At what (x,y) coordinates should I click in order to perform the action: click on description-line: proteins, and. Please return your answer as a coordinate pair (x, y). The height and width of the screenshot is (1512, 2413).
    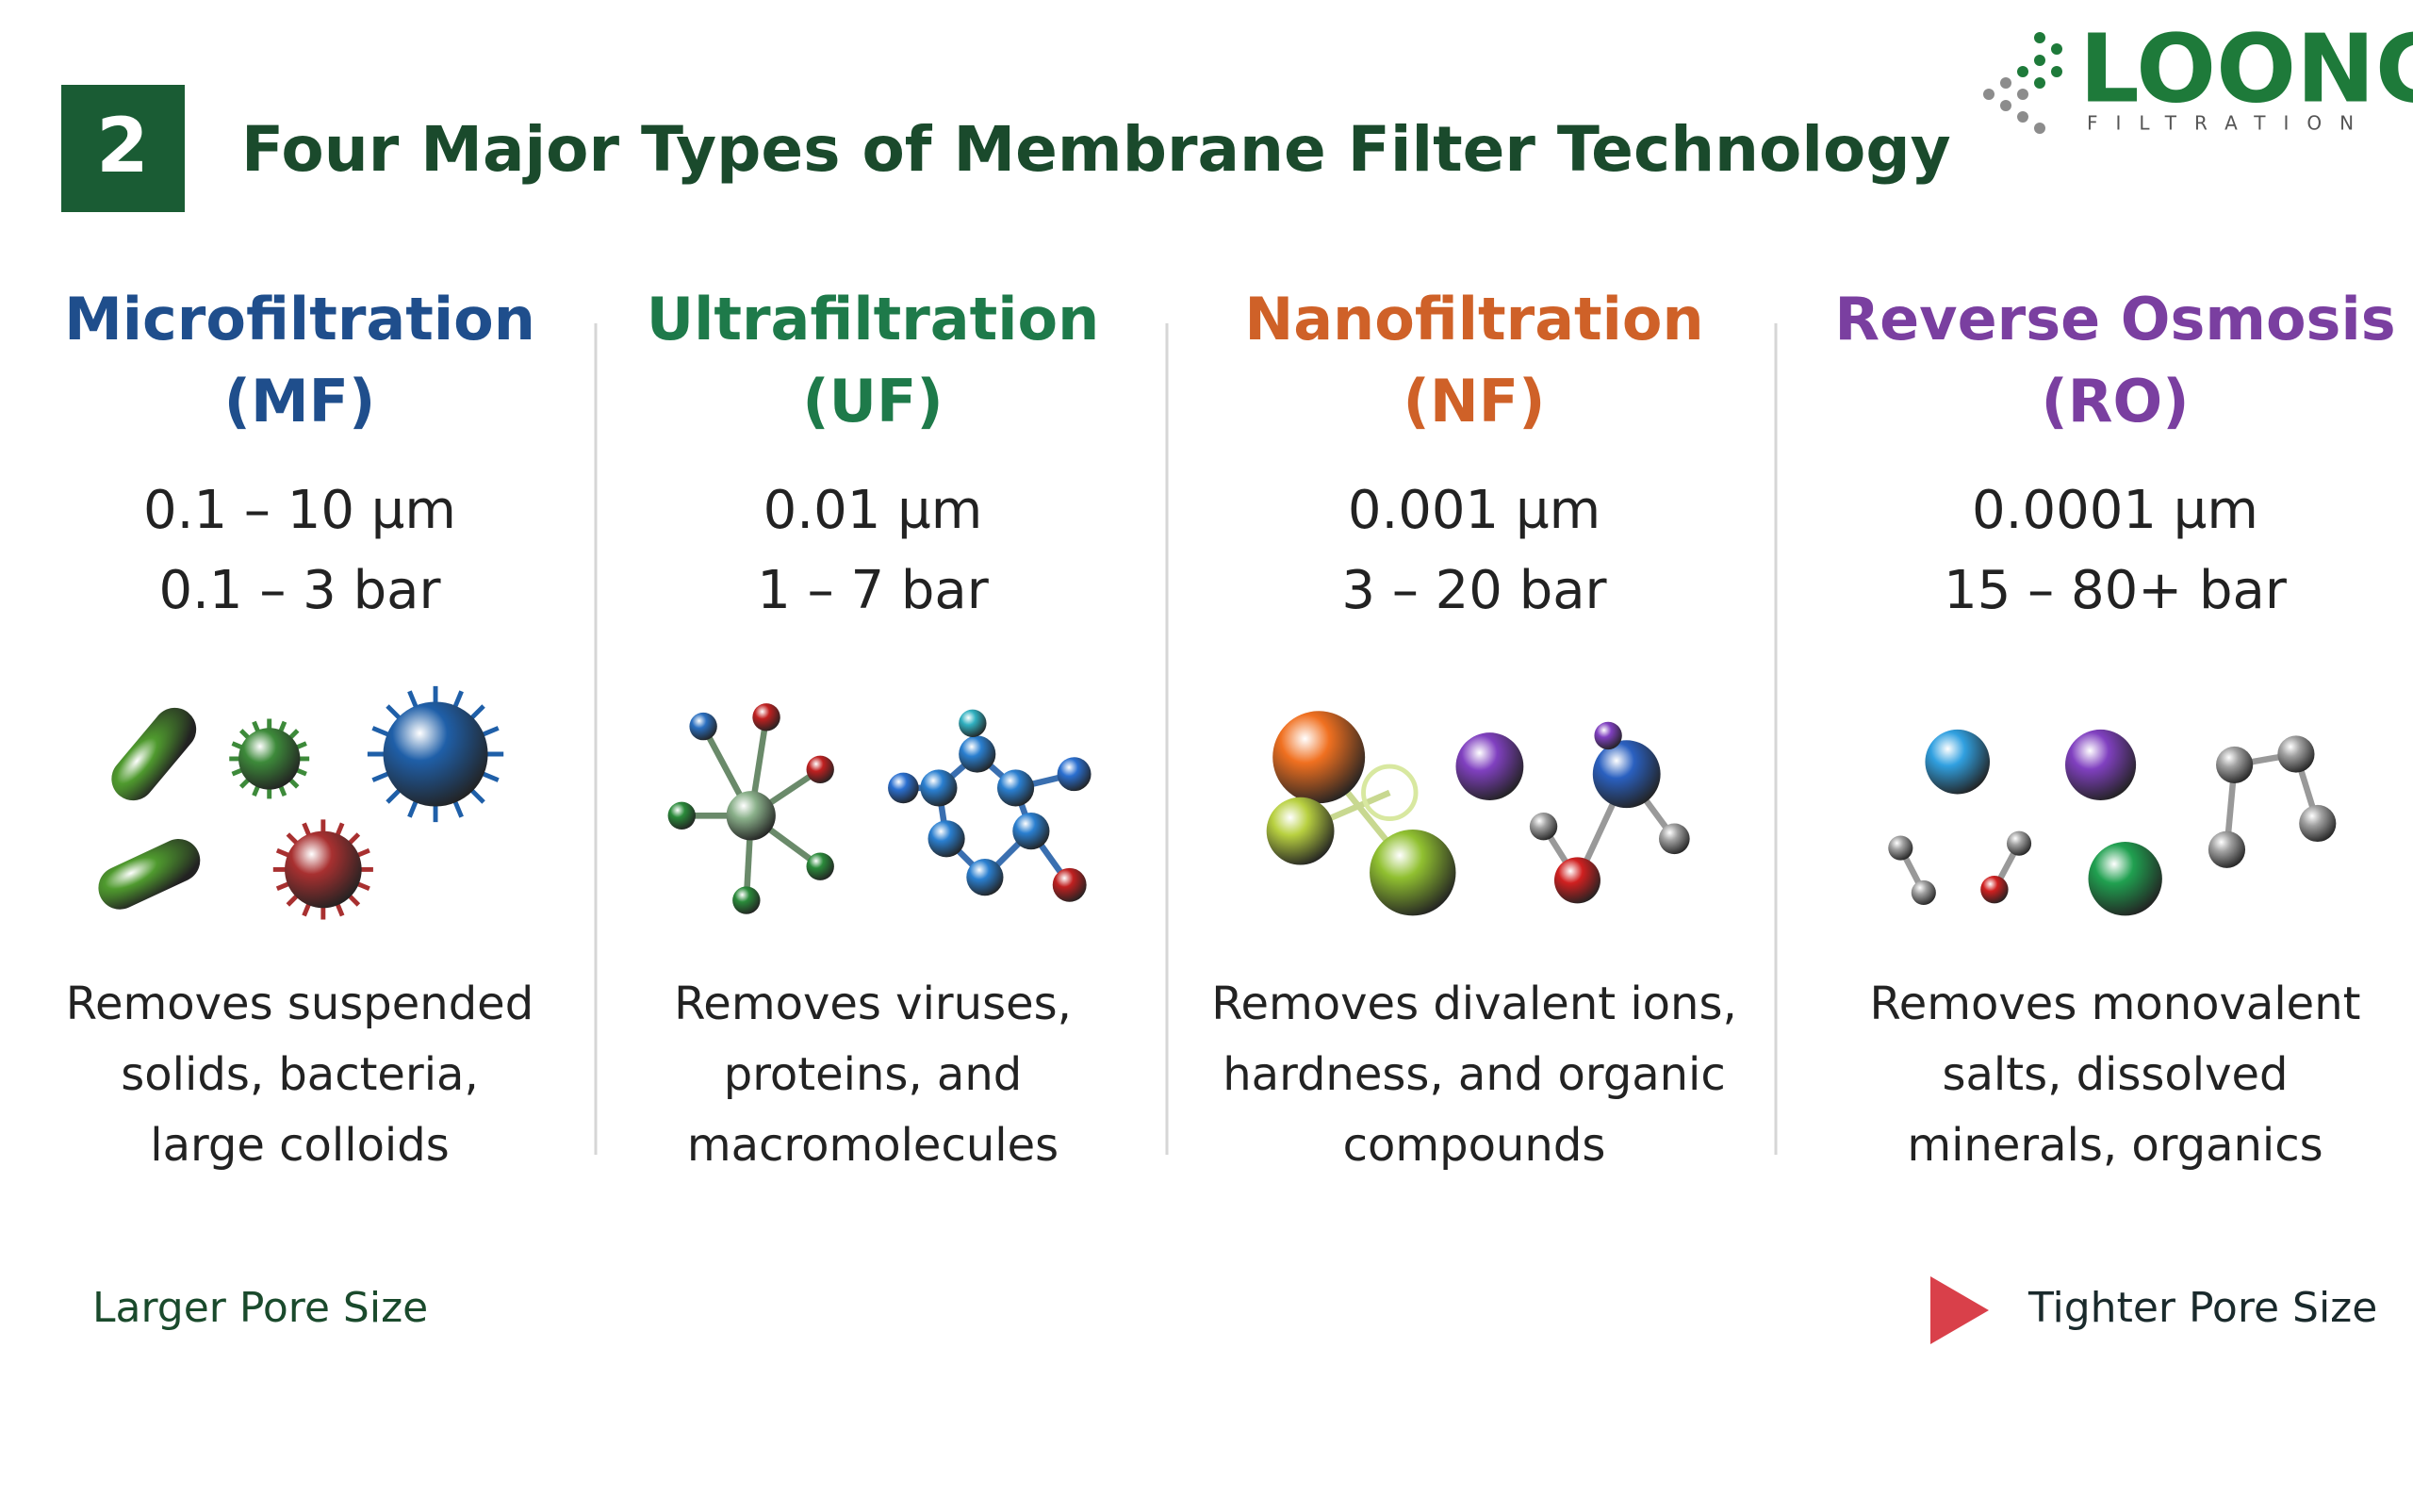
    Looking at the image, I should click on (873, 1075).